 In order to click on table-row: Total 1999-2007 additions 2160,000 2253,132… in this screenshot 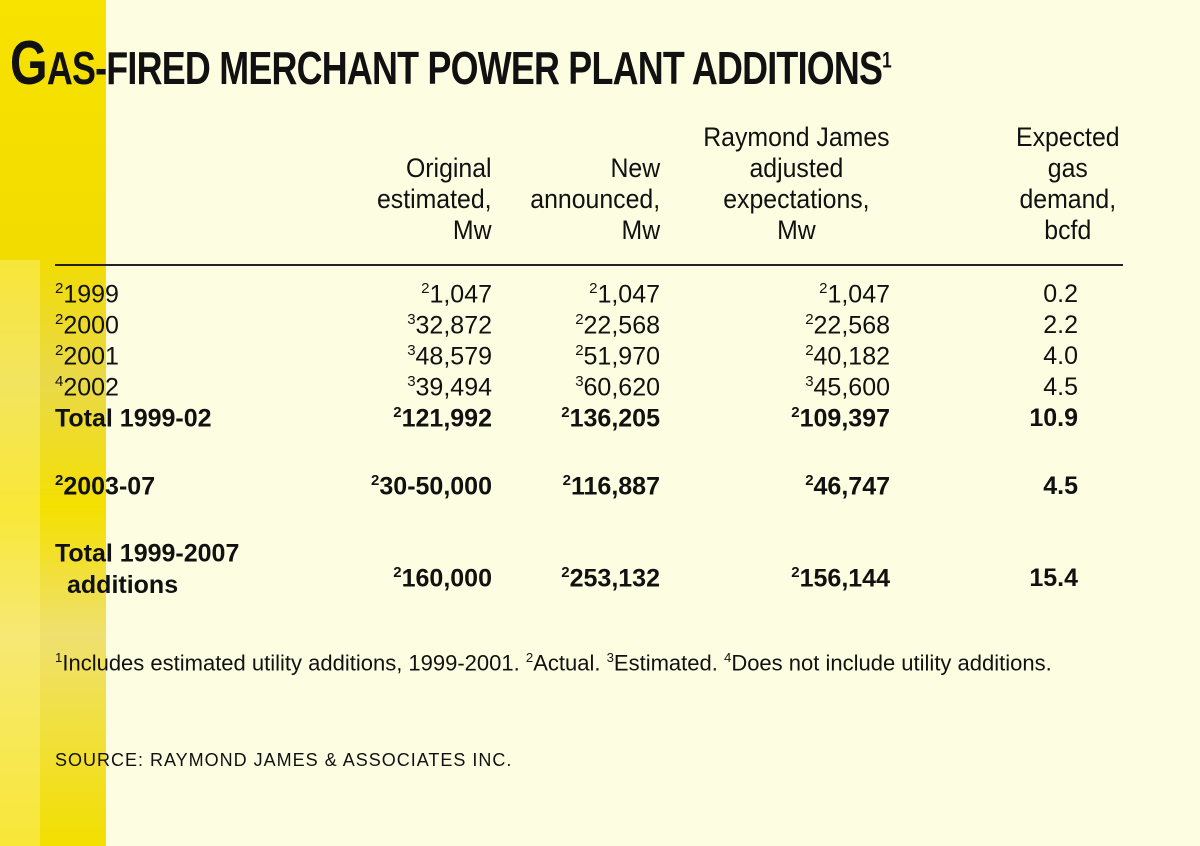, I will do `click(600, 565)`.